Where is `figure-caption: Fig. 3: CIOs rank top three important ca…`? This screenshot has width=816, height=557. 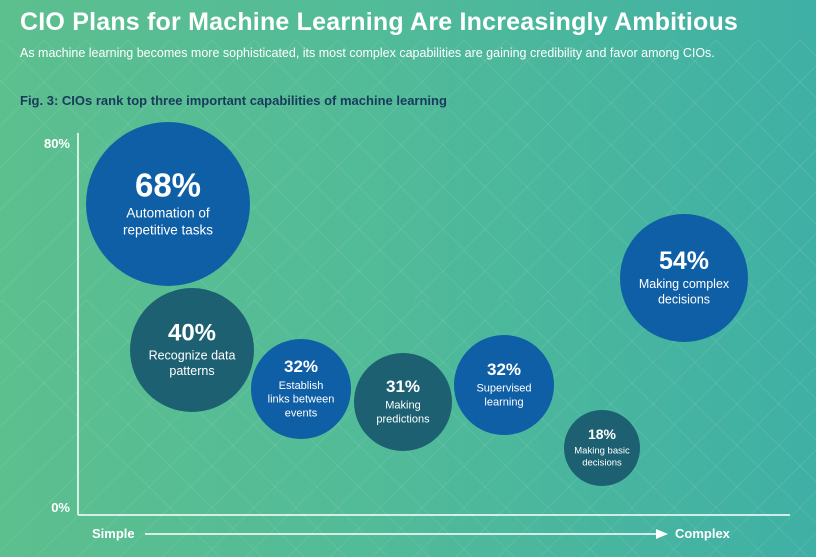
figure-caption: Fig. 3: CIOs rank top three important ca… is located at coordinates (233, 100).